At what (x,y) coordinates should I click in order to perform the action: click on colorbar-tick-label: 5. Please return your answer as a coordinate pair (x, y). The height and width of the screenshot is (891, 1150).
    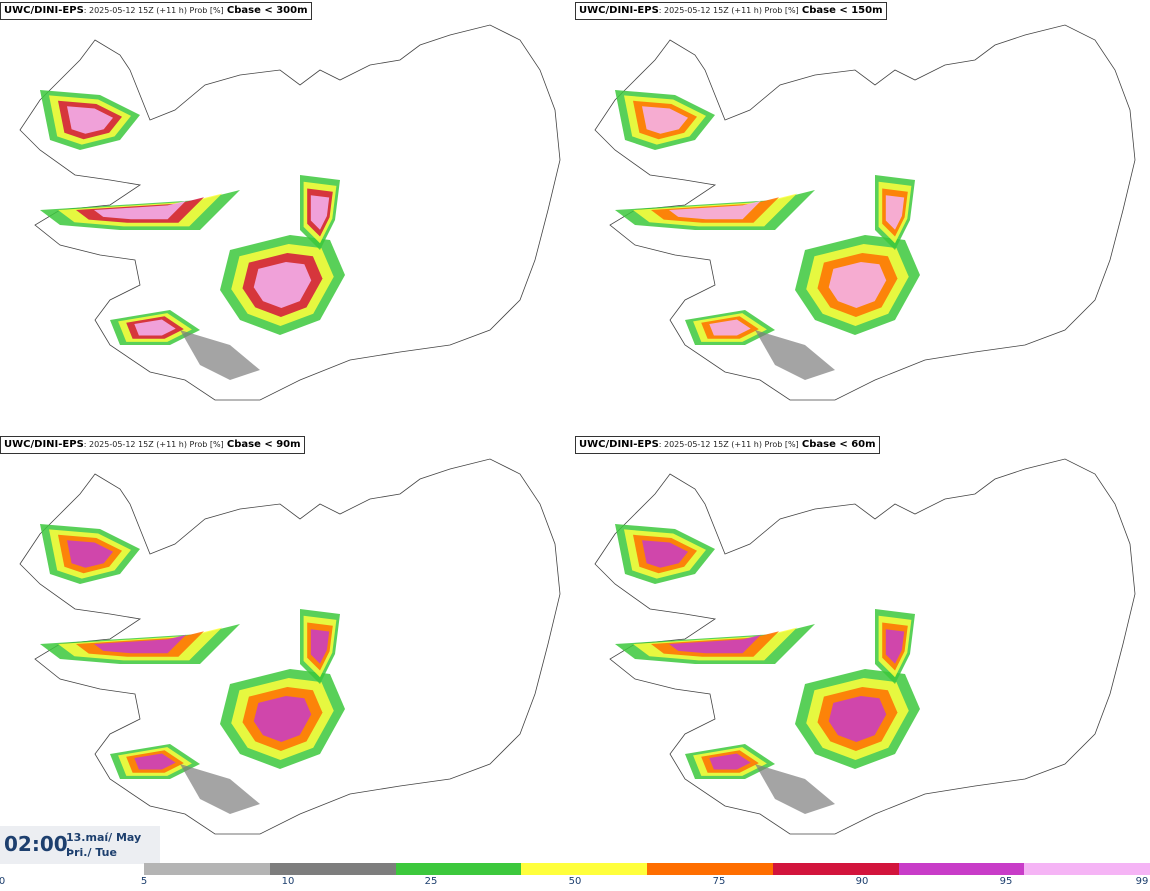
    Looking at the image, I should click on (144, 881).